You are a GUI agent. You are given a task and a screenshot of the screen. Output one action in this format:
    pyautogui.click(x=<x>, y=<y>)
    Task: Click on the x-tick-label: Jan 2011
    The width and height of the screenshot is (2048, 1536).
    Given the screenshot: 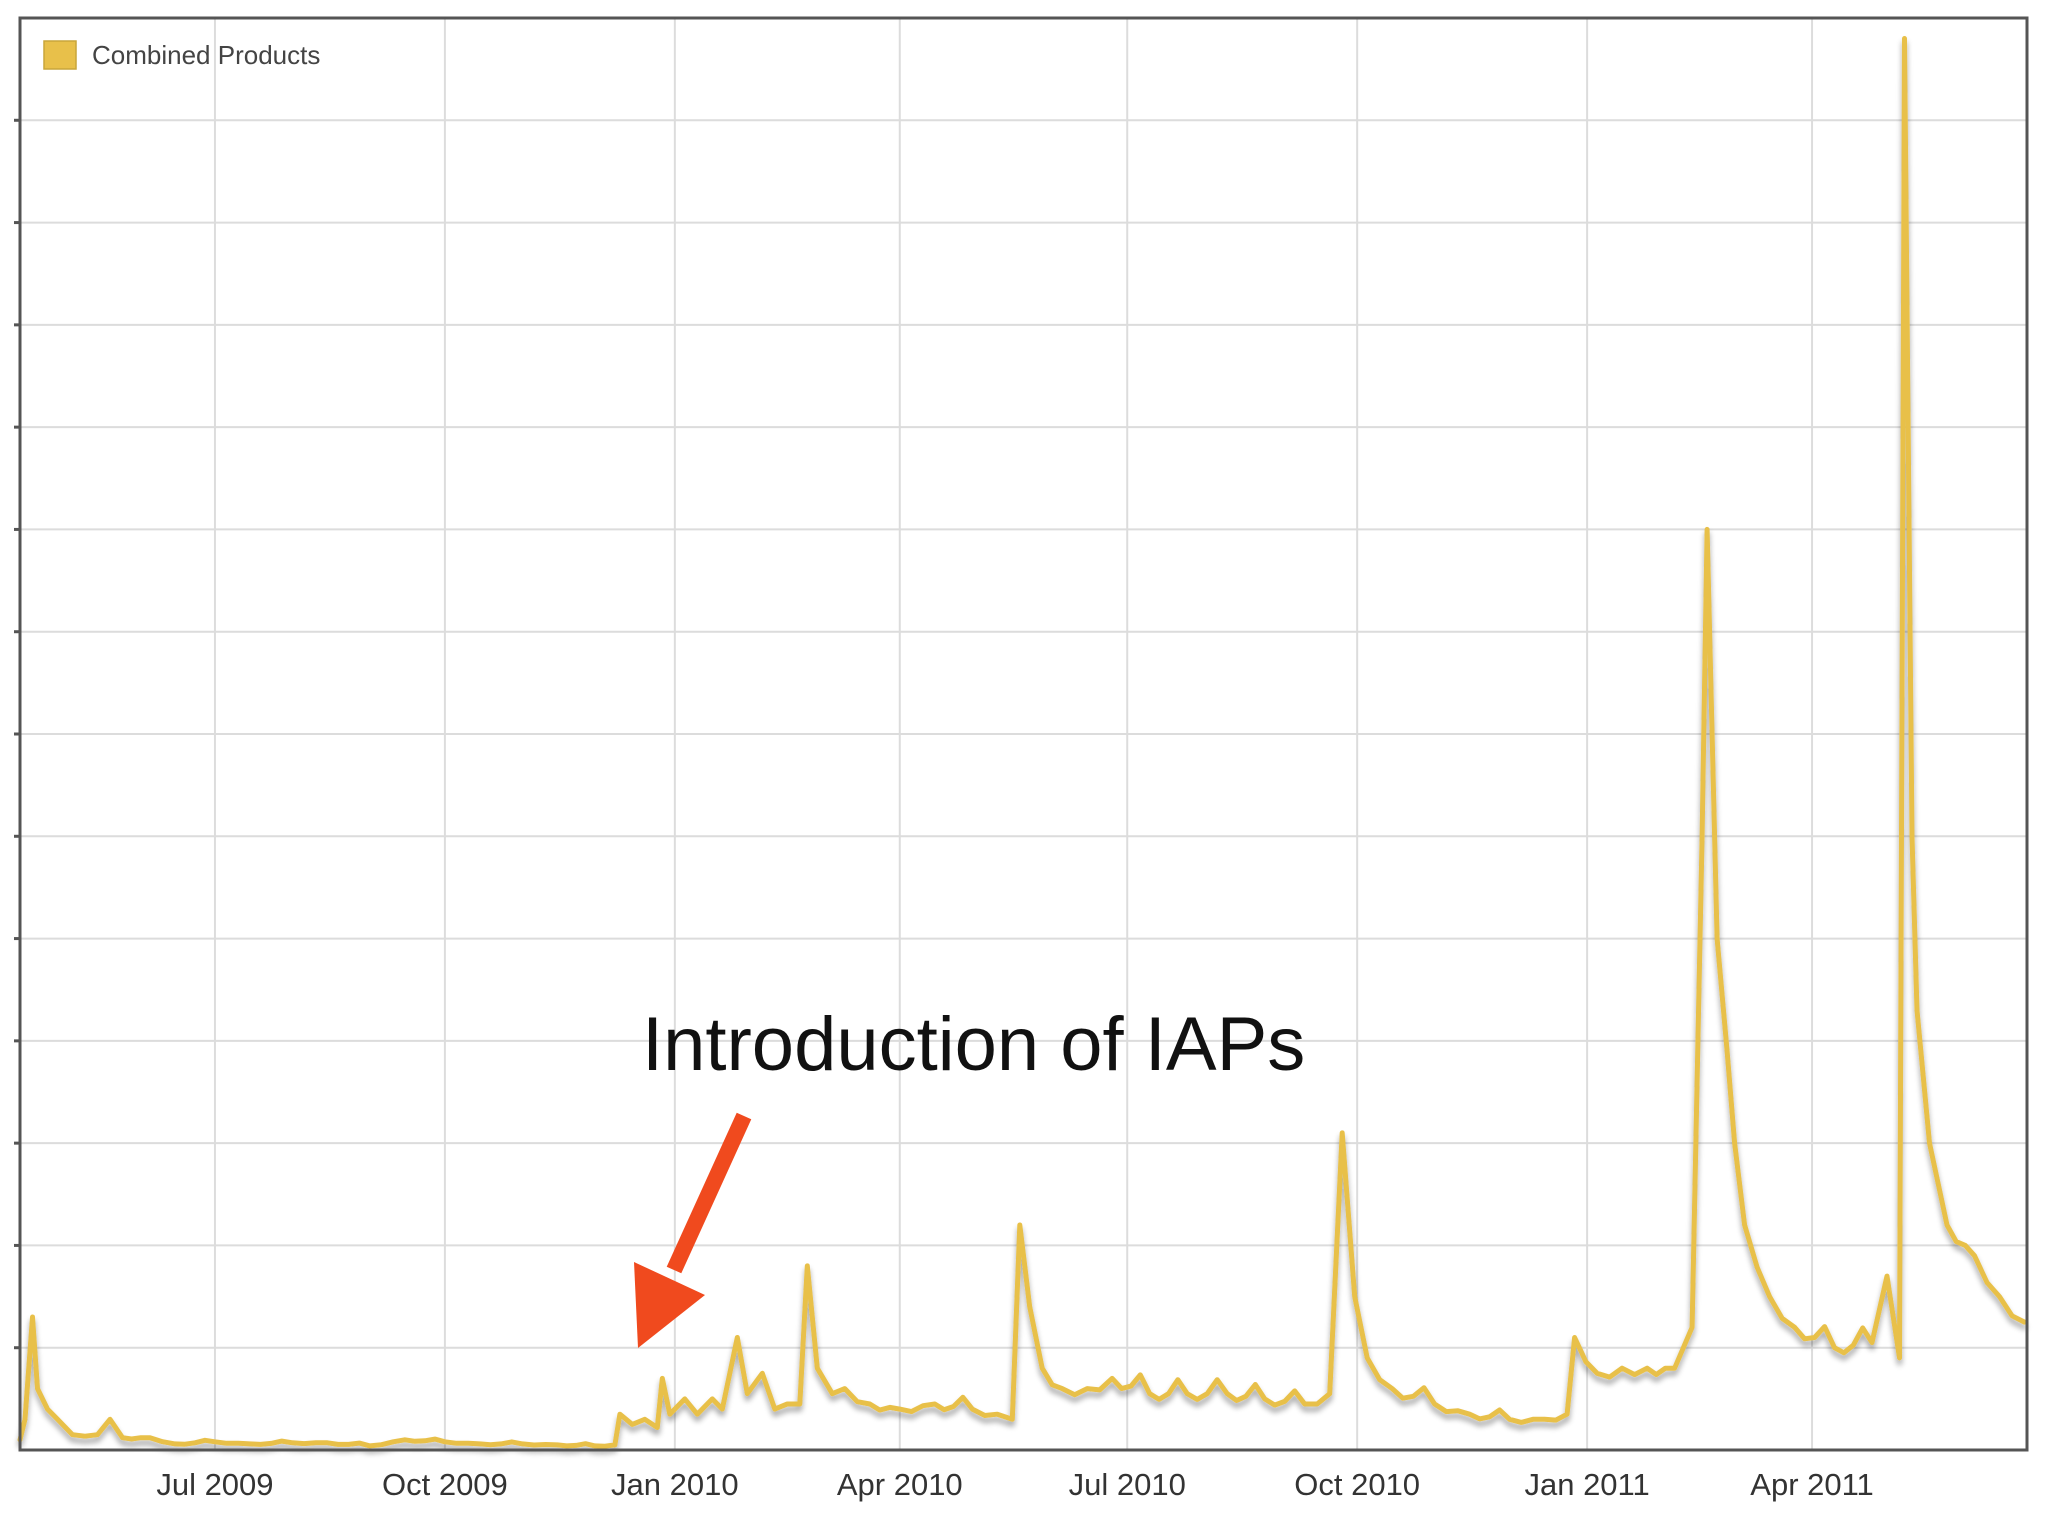 What is the action you would take?
    pyautogui.click(x=1586, y=1484)
    